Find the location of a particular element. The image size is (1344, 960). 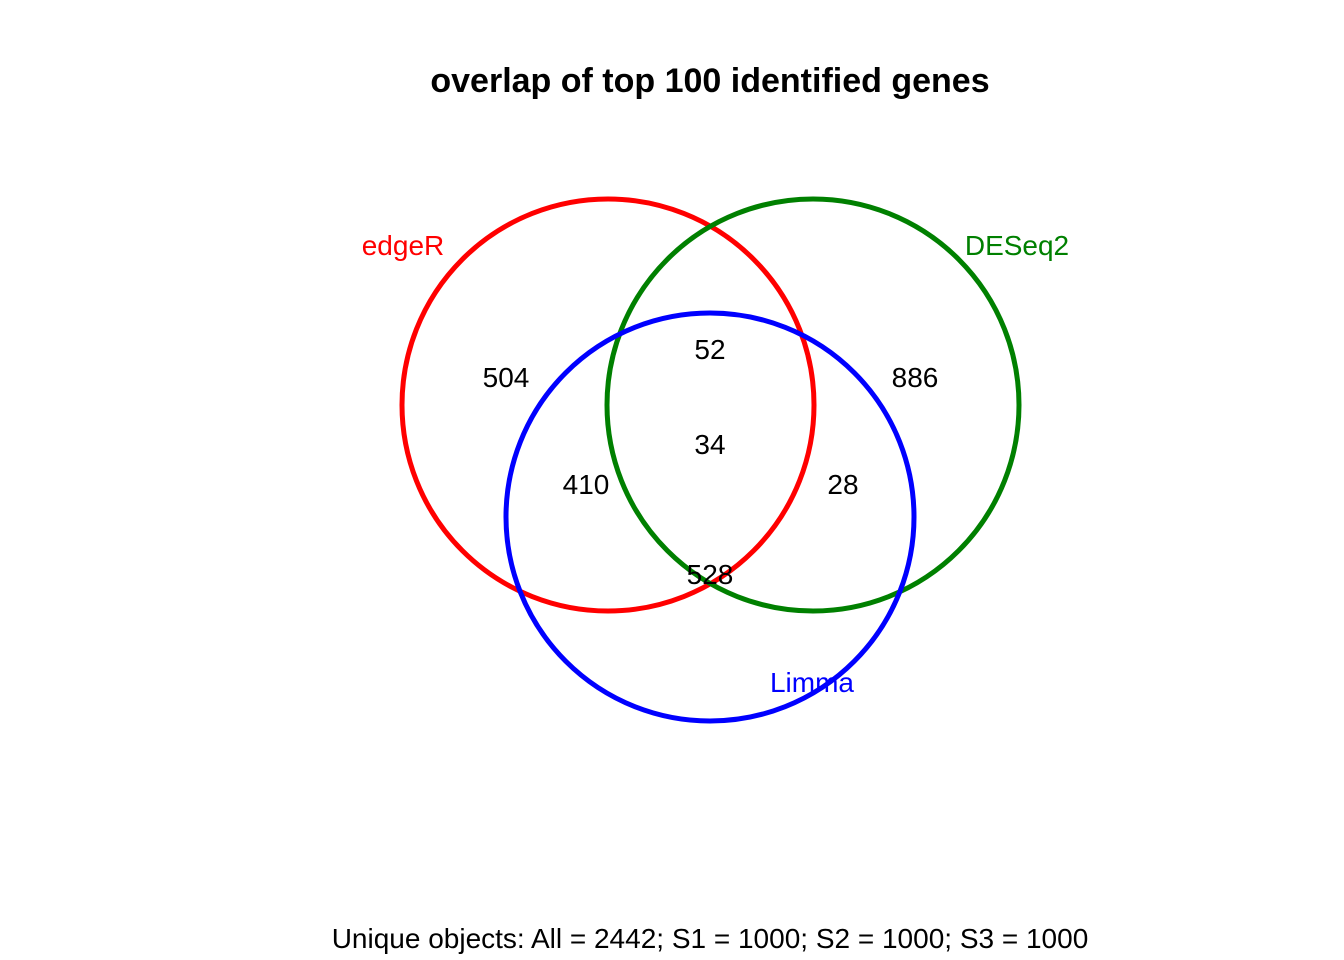

count-limma-only: 528 is located at coordinates (710, 574).